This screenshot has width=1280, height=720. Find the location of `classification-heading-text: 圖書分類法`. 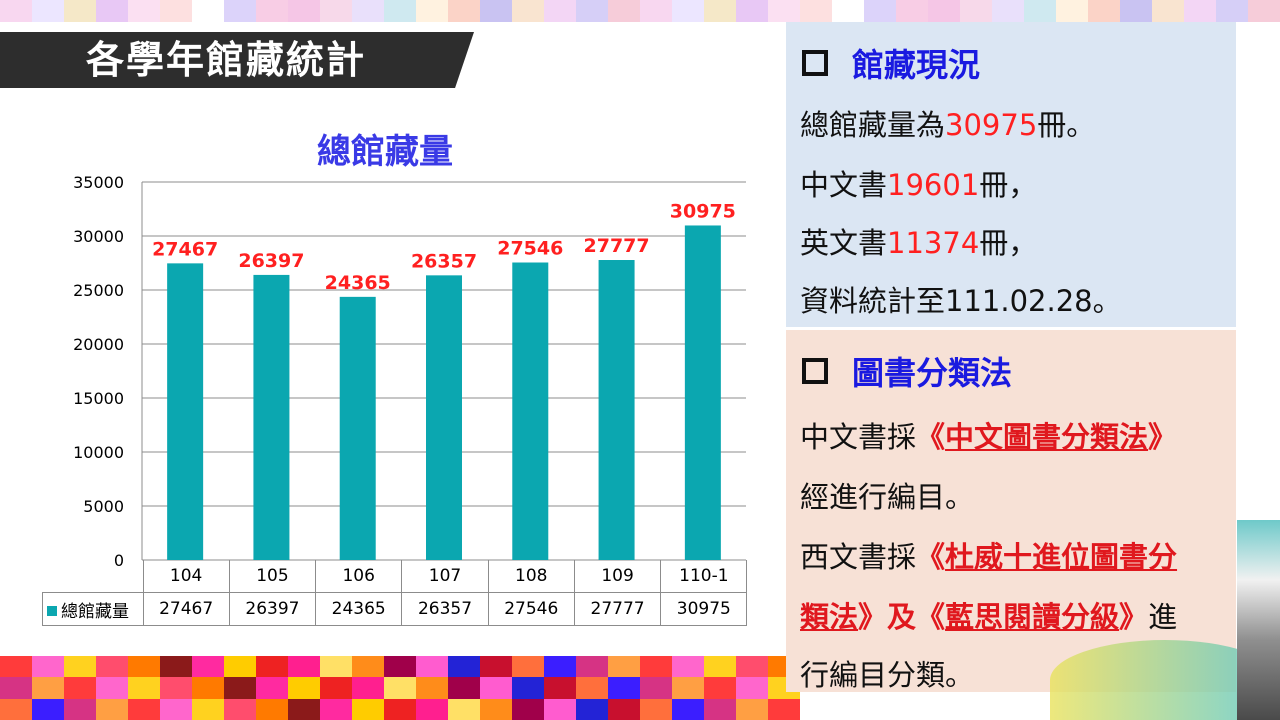

classification-heading-text: 圖書分類法 is located at coordinates (932, 373).